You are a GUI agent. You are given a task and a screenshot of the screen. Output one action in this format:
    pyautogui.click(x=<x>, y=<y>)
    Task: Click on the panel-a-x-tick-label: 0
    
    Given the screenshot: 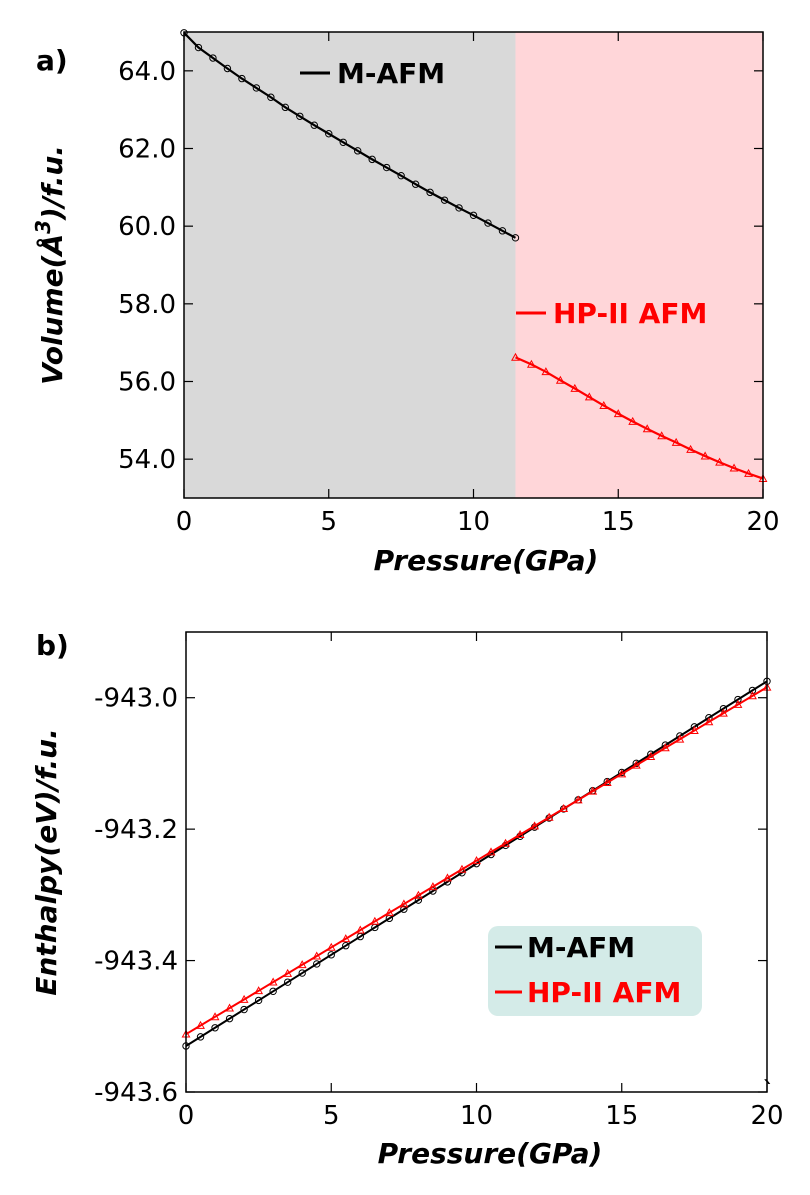 What is the action you would take?
    pyautogui.click(x=184, y=522)
    